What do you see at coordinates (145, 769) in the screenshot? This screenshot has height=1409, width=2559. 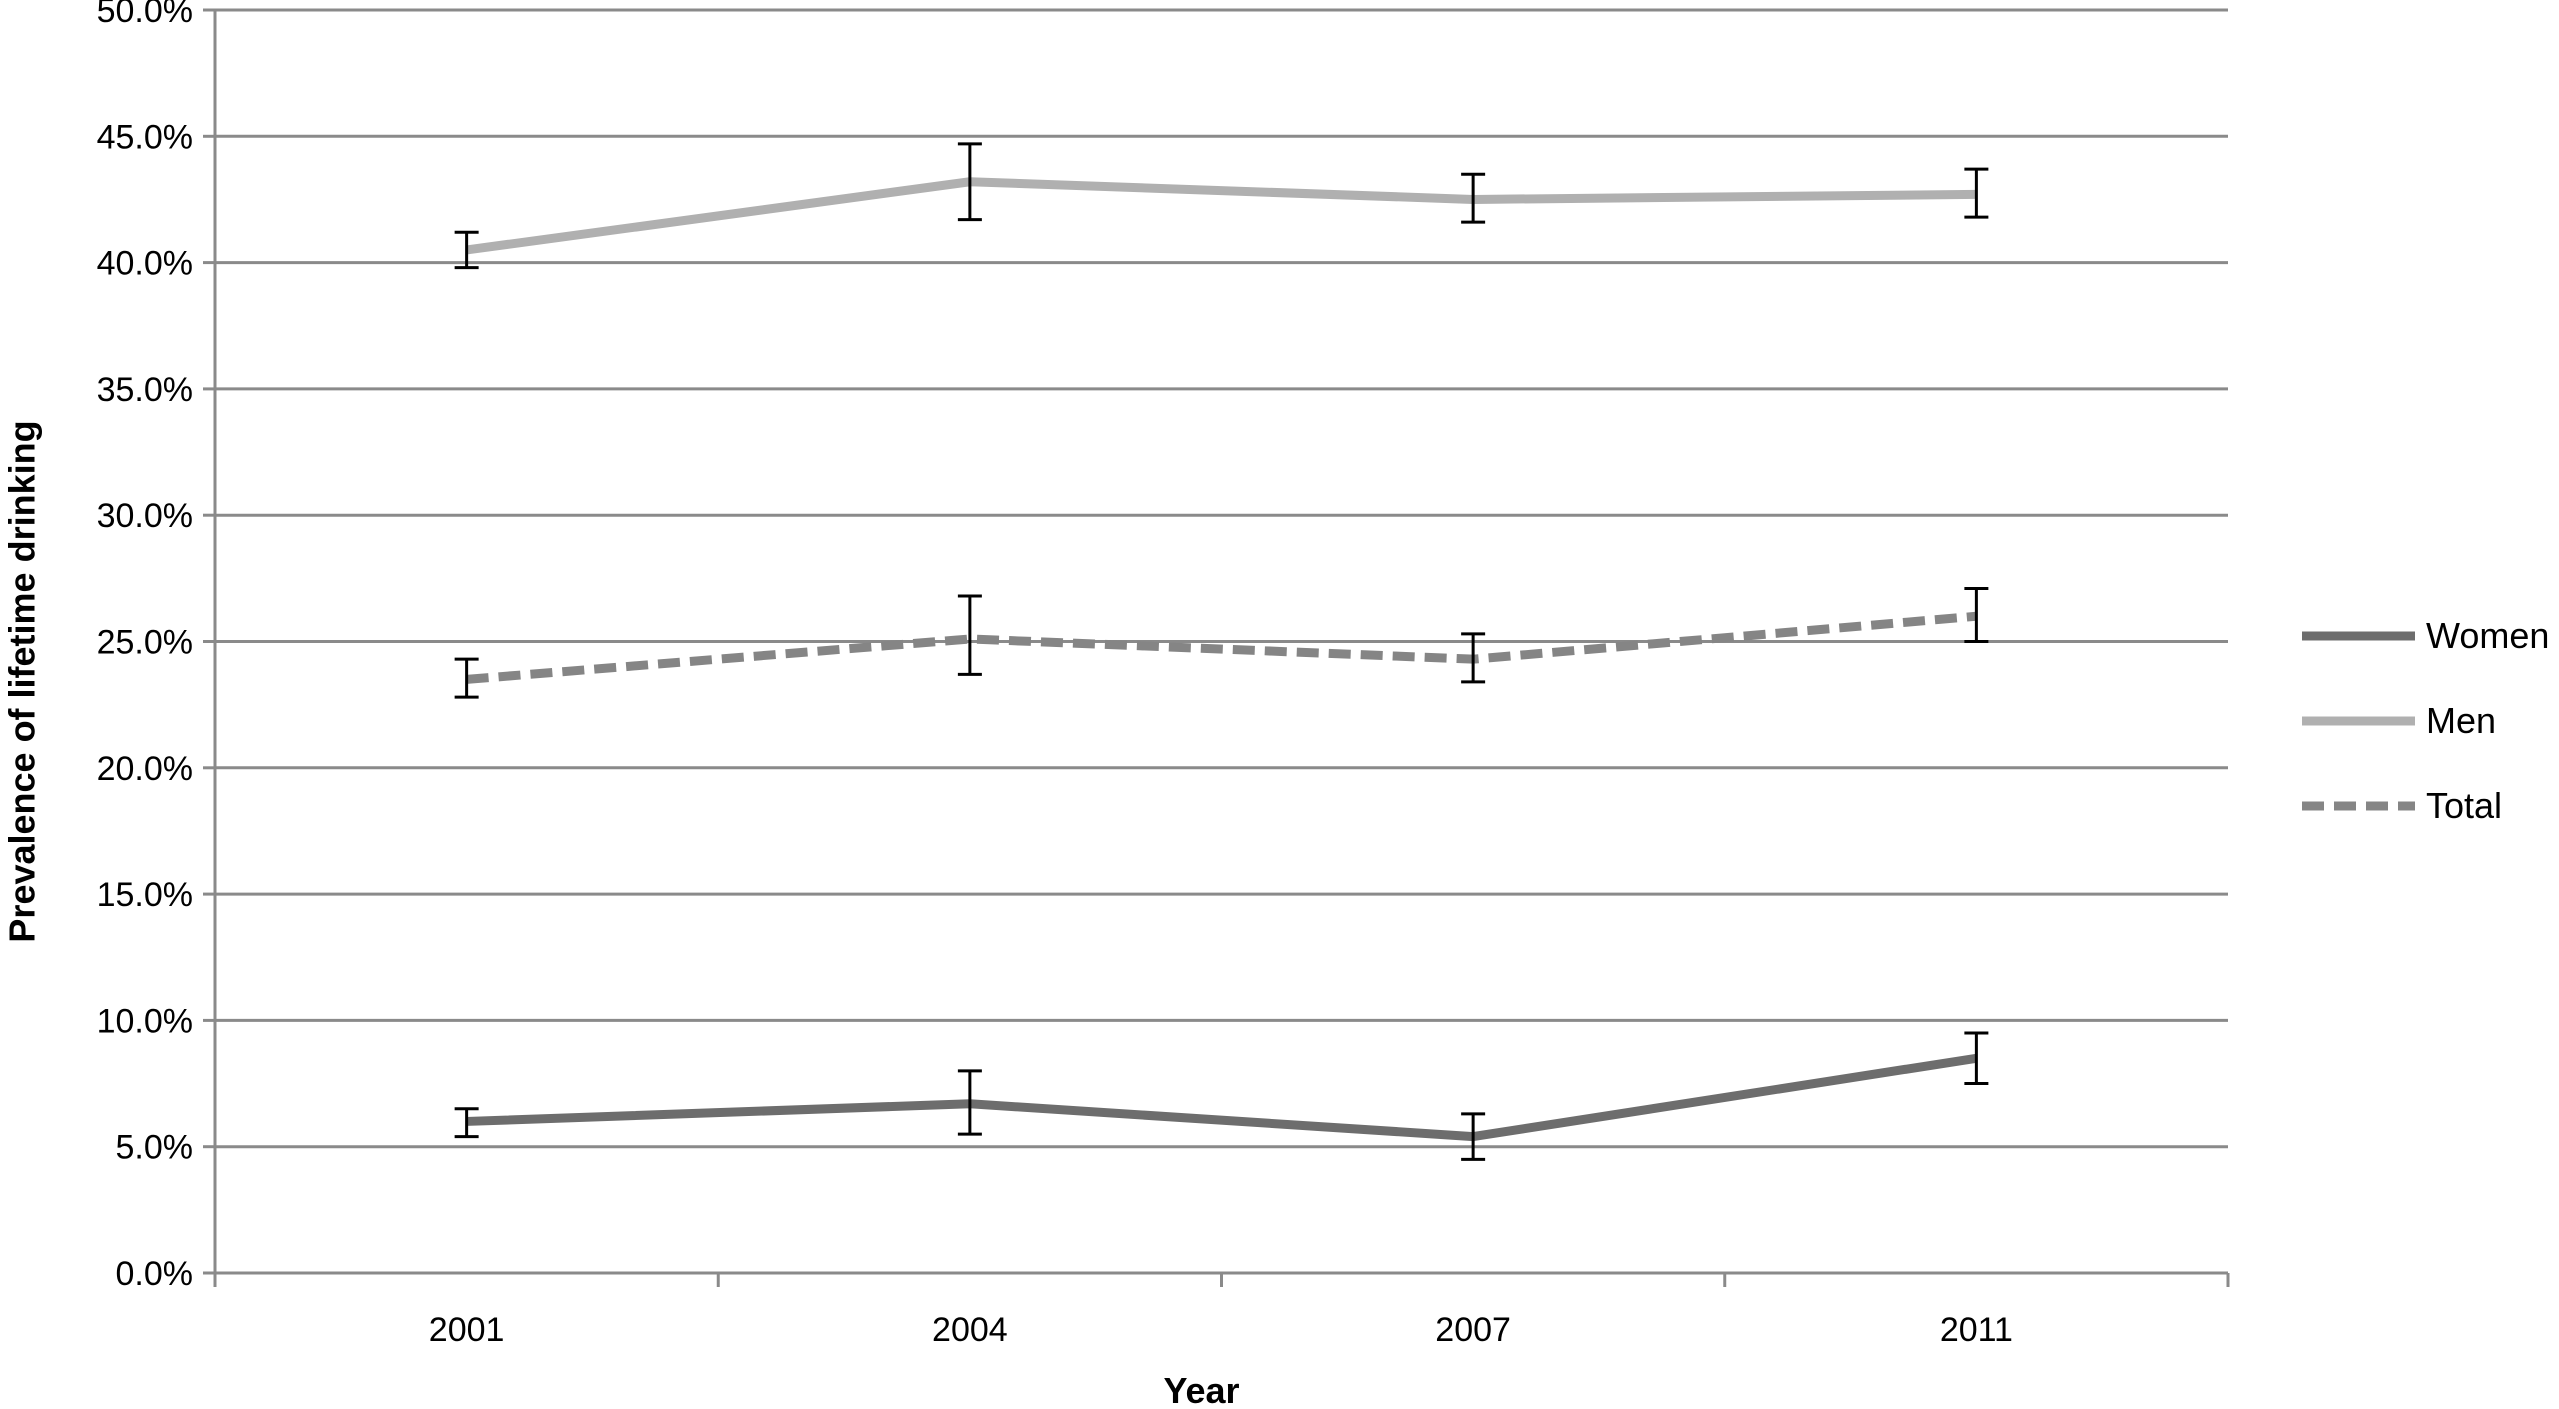 I see `y-tick-label: 20.0%` at bounding box center [145, 769].